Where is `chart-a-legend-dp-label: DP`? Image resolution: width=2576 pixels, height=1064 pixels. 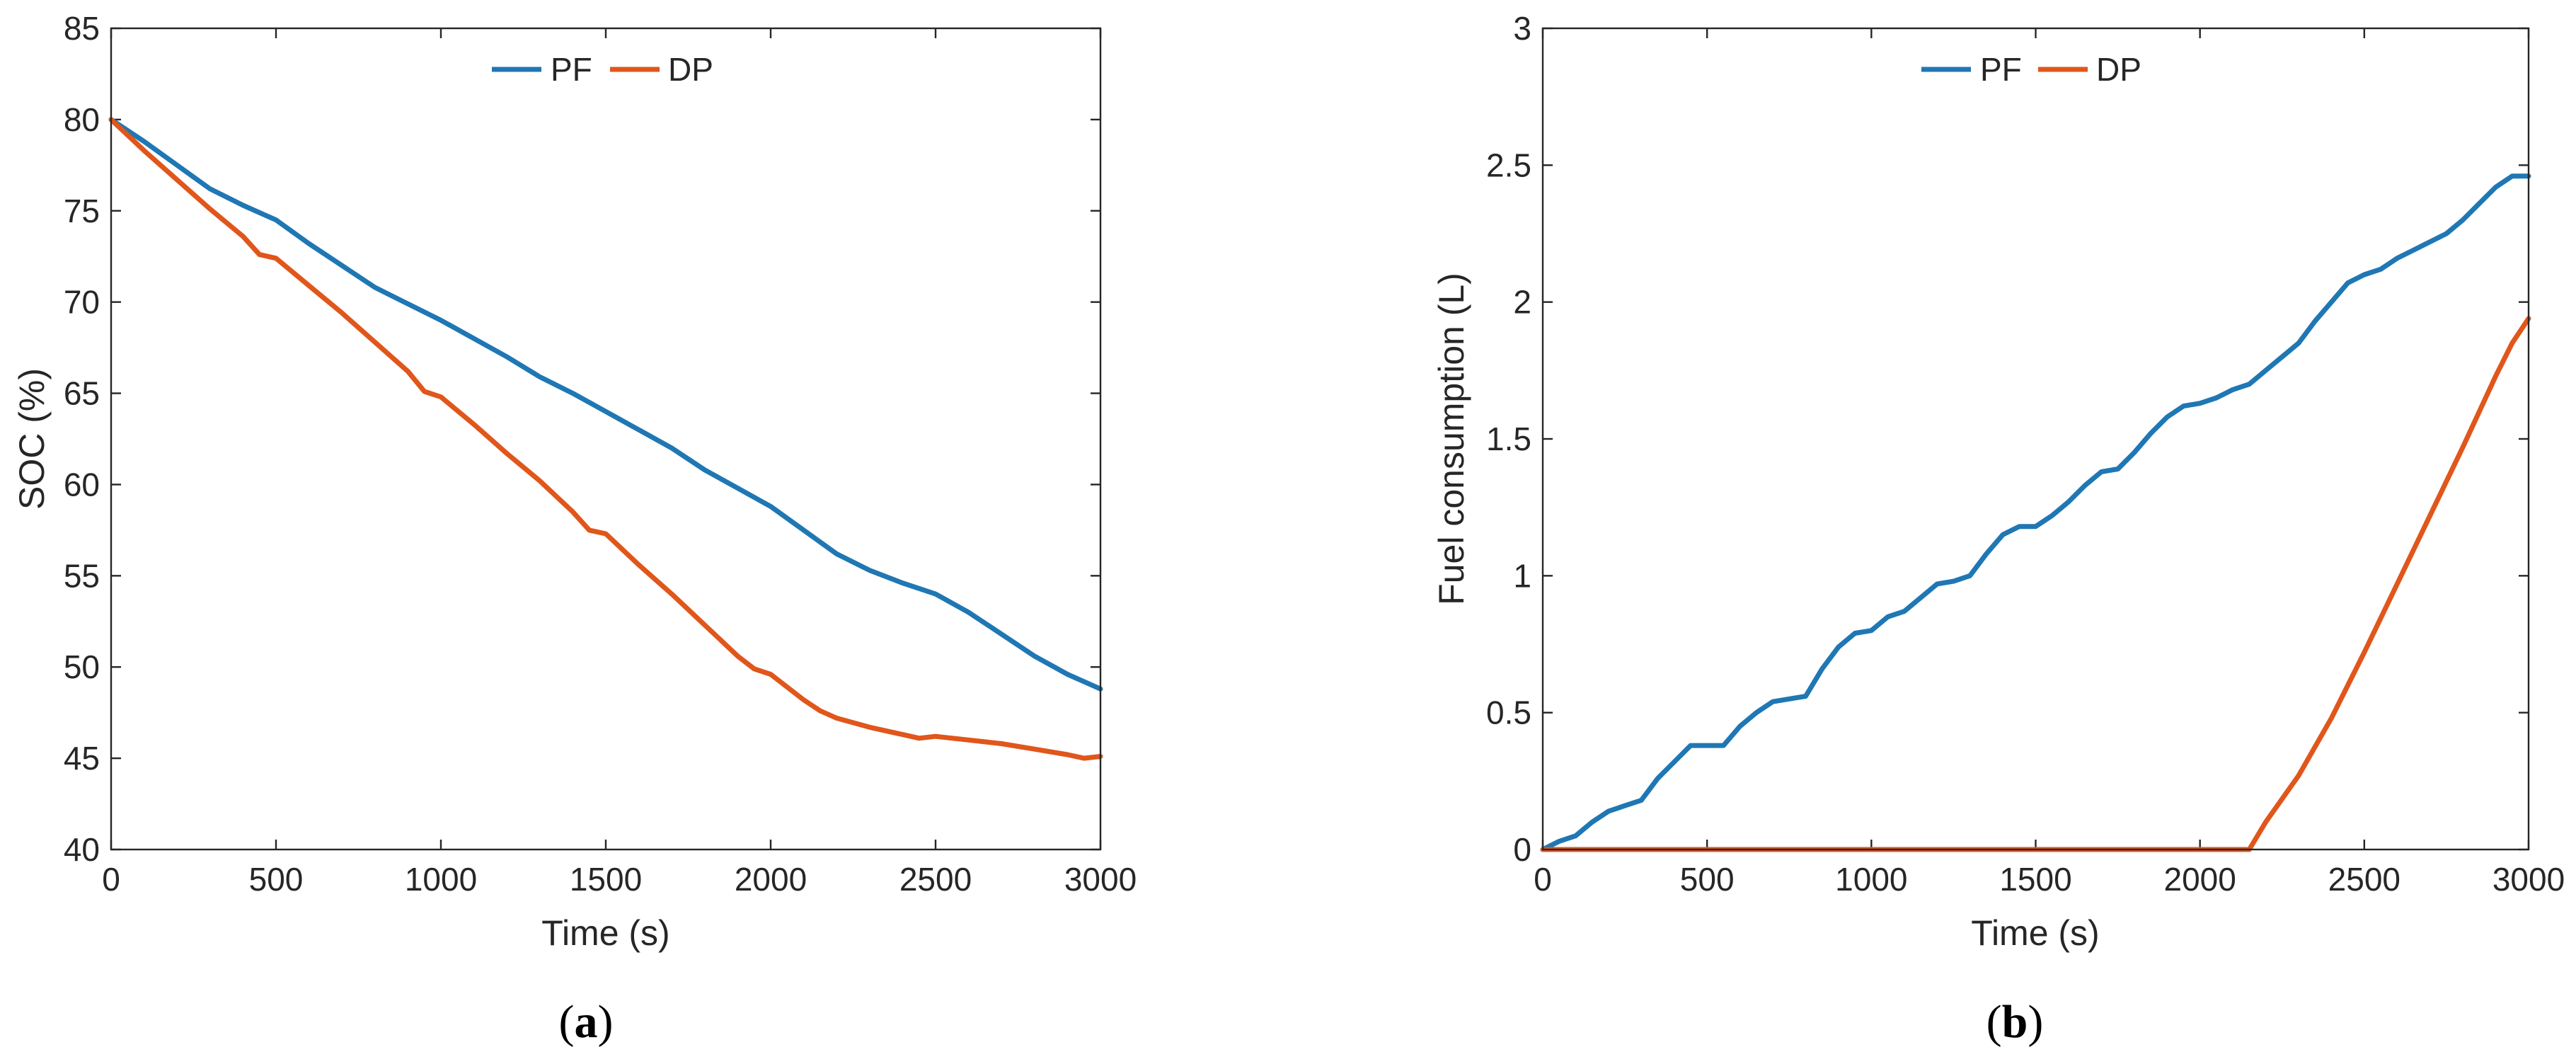 chart-a-legend-dp-label: DP is located at coordinates (691, 70).